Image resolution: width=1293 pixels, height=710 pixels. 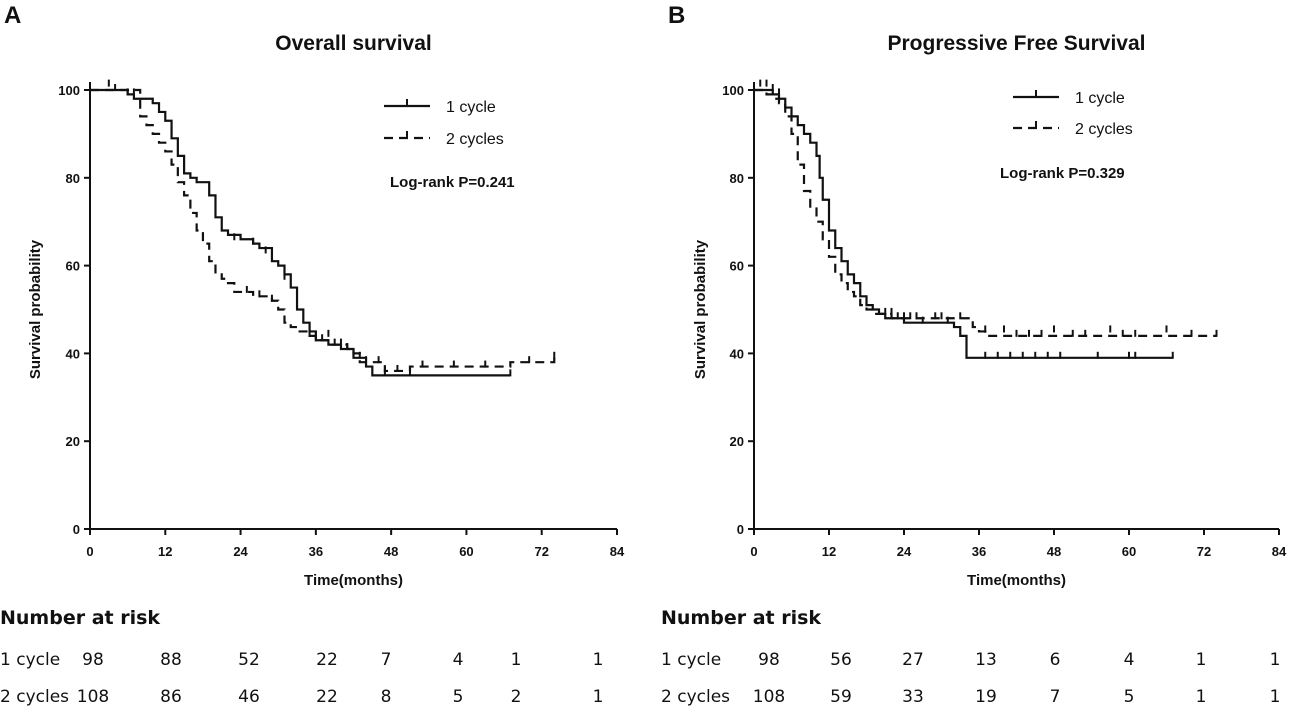 I want to click on risk-cell: 52, so click(x=249, y=660).